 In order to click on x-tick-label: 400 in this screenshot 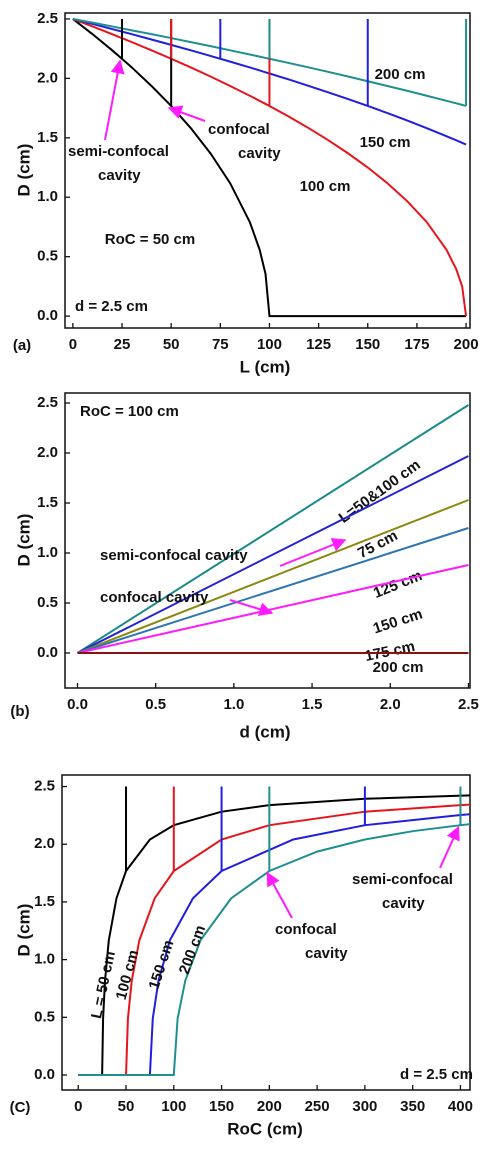, I will do `click(460, 1106)`.